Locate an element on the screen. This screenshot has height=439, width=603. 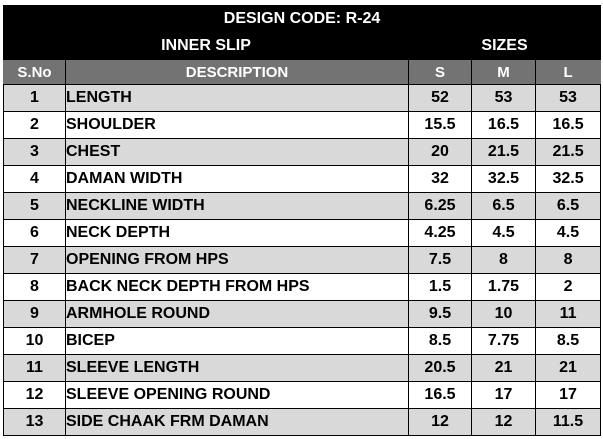
row-number: 5 is located at coordinates (34, 206).